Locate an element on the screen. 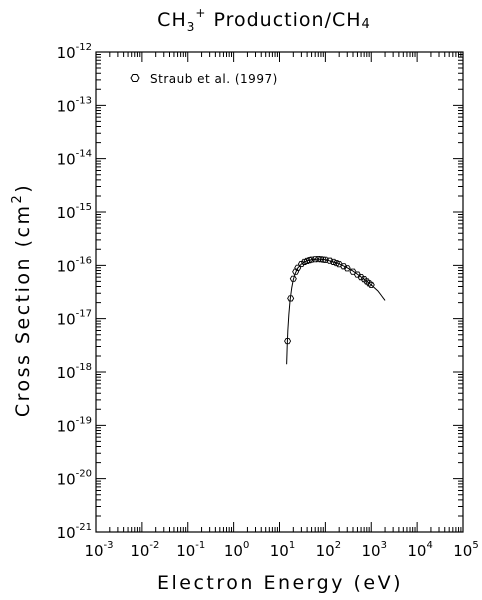 Image resolution: width=482 pixels, height=600 pixels. x-tick-label: 10⁰ is located at coordinates (236, 550).